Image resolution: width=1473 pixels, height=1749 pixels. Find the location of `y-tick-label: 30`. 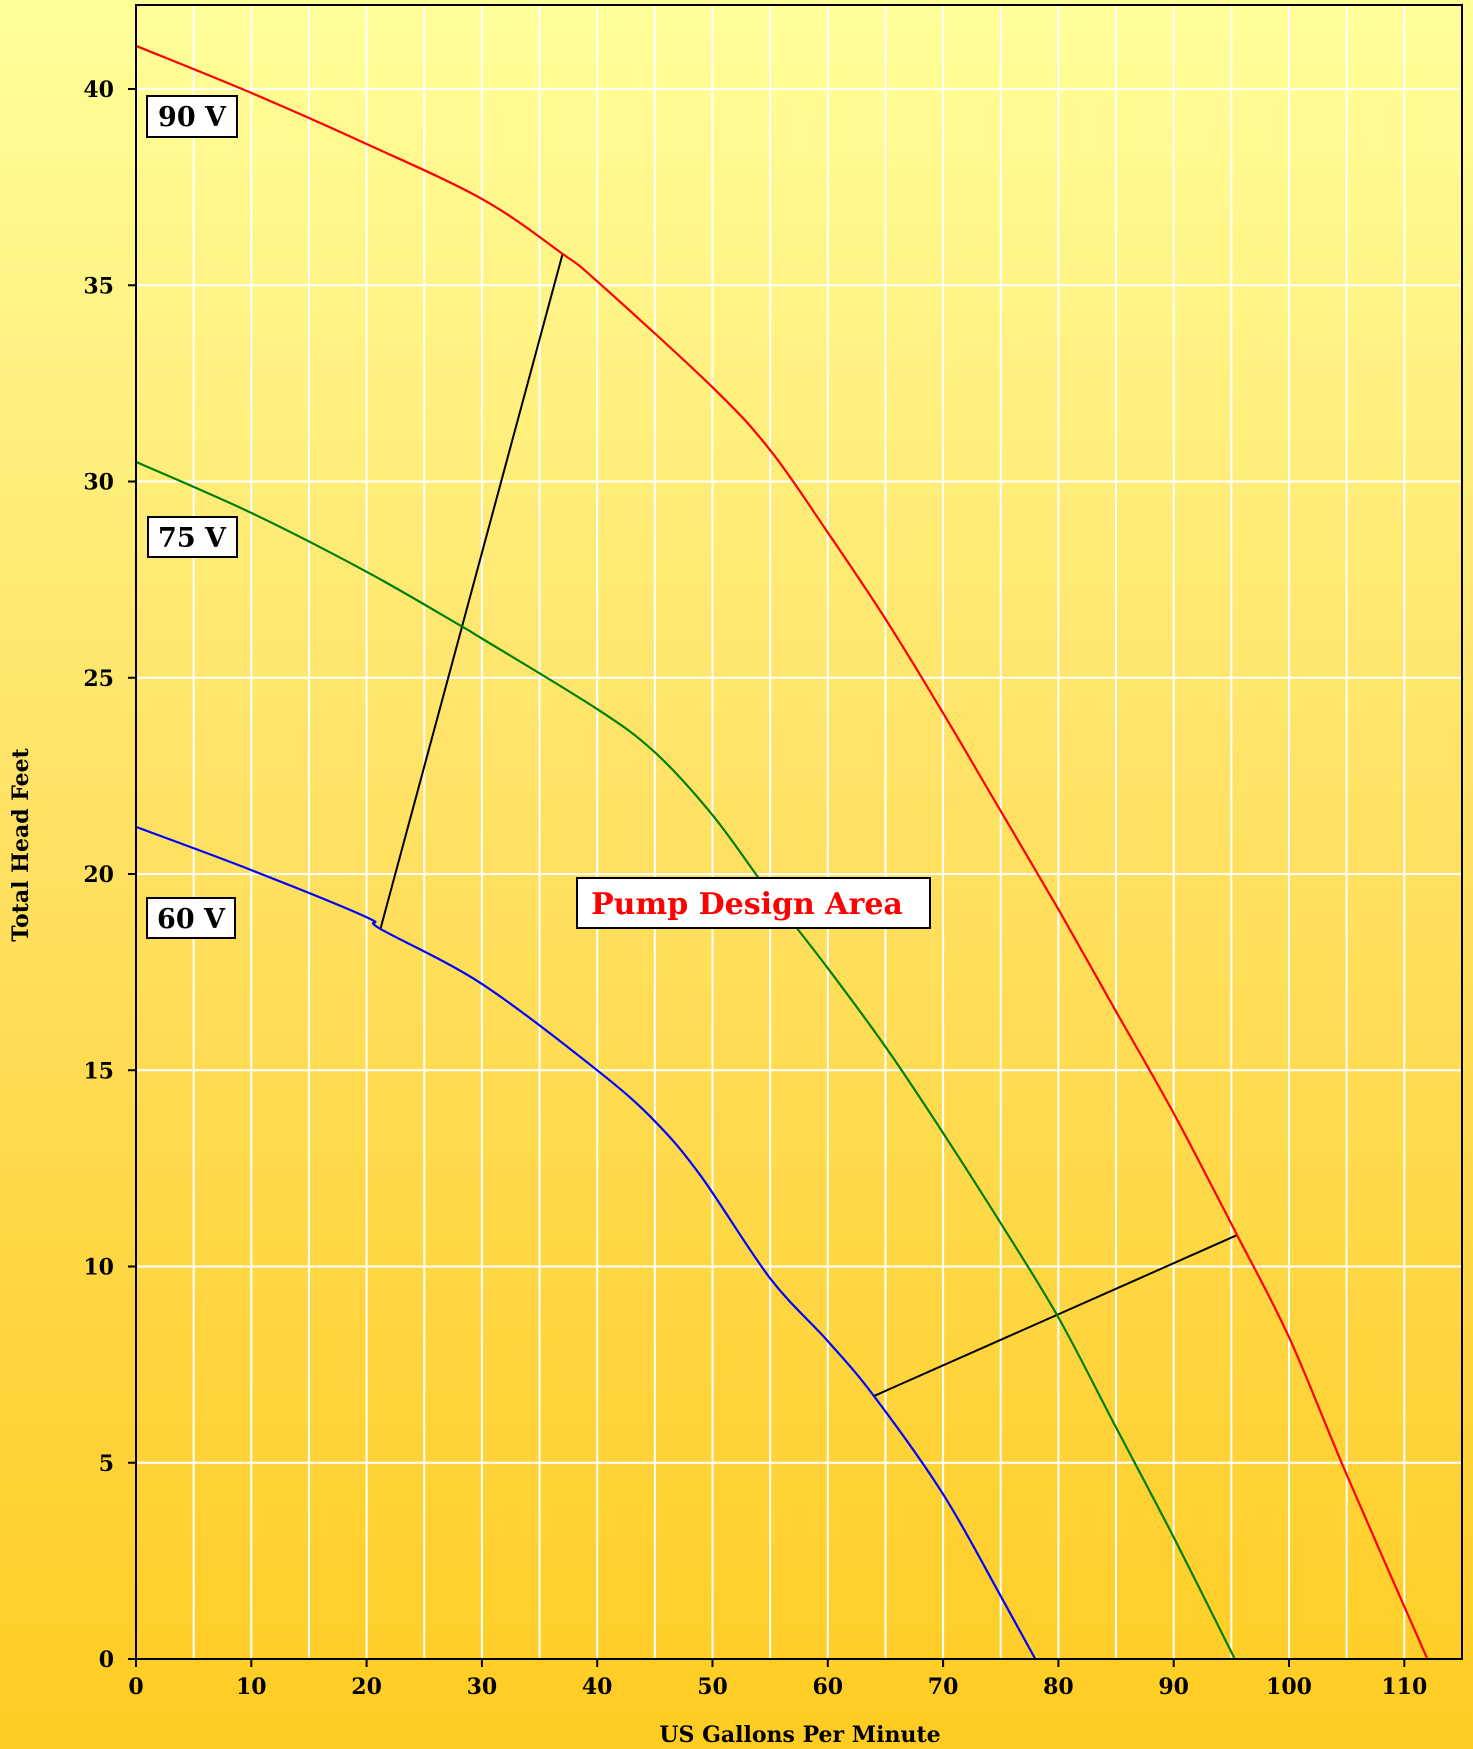

y-tick-label: 30 is located at coordinates (98, 483).